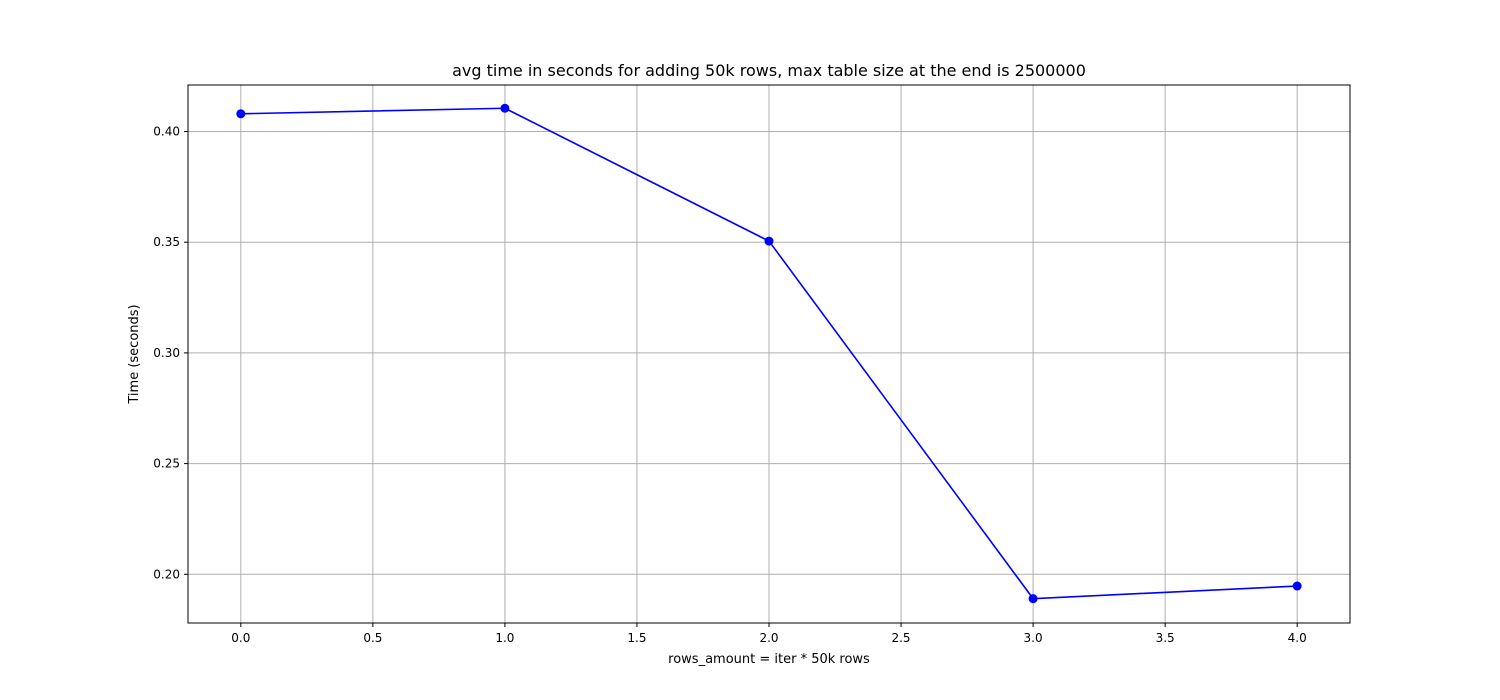 Image resolution: width=1500 pixels, height=700 pixels. What do you see at coordinates (134, 354) in the screenshot?
I see `y-axis-label: Time (seconds)` at bounding box center [134, 354].